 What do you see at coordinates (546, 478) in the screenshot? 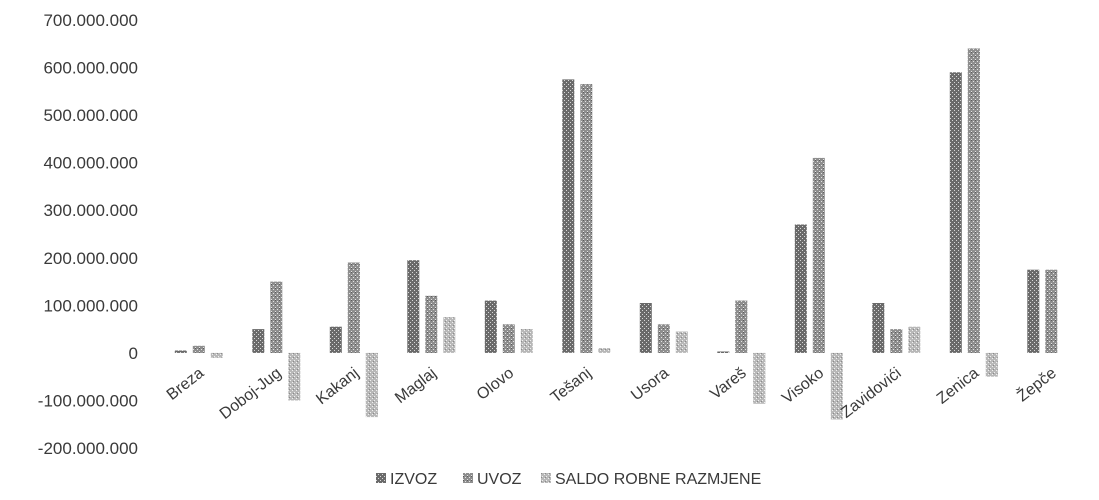
I see `legend-swatch-saldo-robne-razmjene` at bounding box center [546, 478].